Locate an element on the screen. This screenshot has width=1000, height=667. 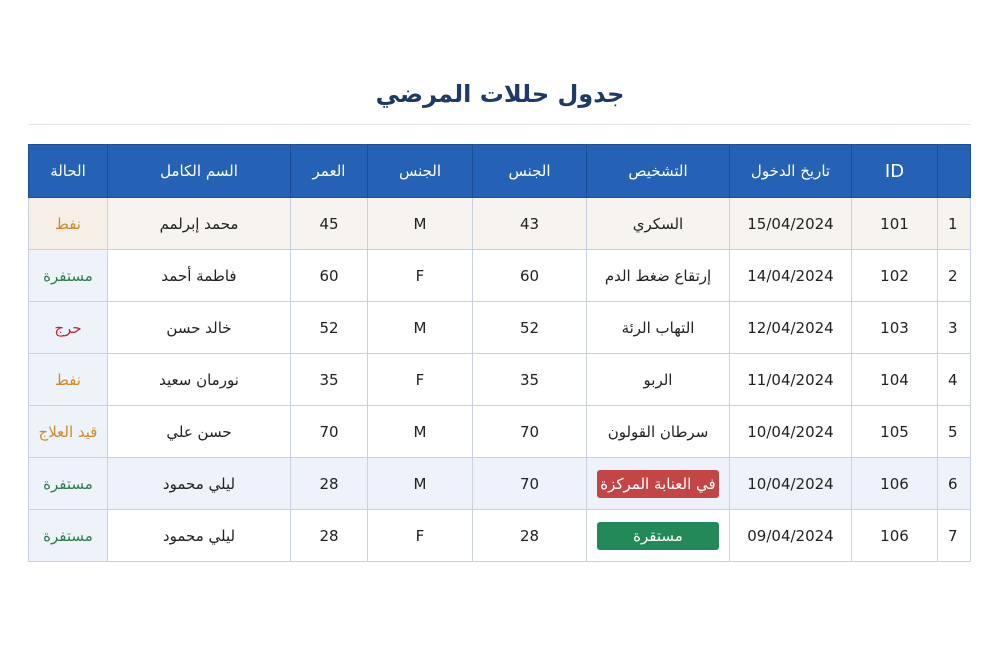
cell-full-name: خالد حسن is located at coordinates (199, 327).